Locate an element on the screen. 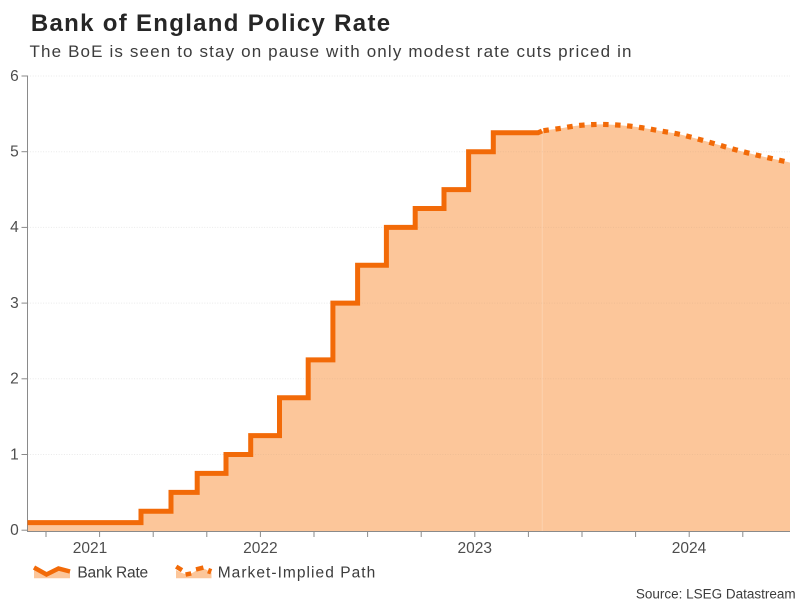  svg-text: 5 is located at coordinates (14, 152).